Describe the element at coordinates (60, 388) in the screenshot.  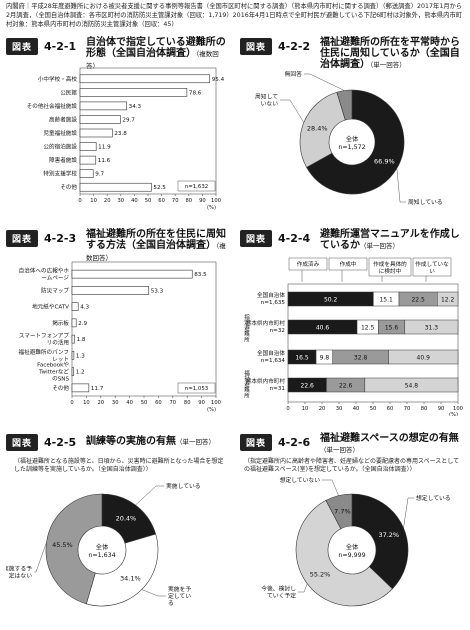
I see `category-label: その他` at that location.